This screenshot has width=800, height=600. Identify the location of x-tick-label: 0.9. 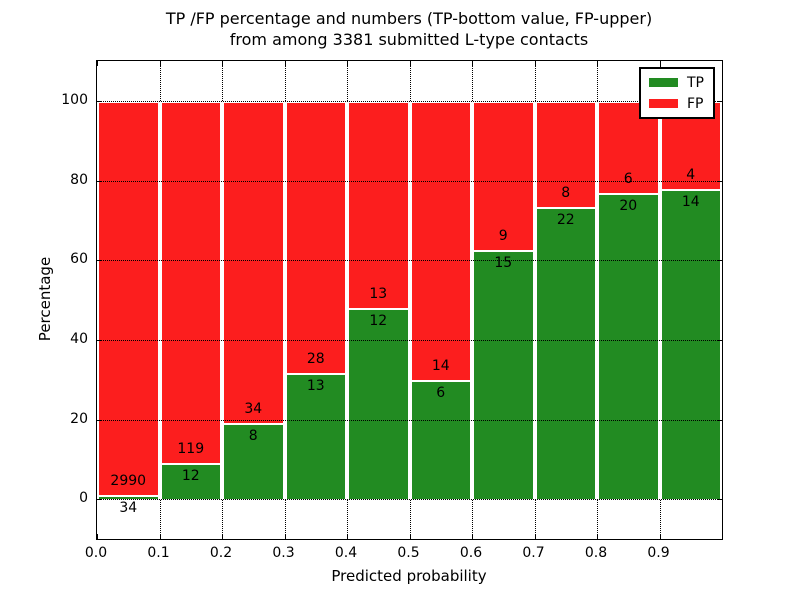
(658, 553).